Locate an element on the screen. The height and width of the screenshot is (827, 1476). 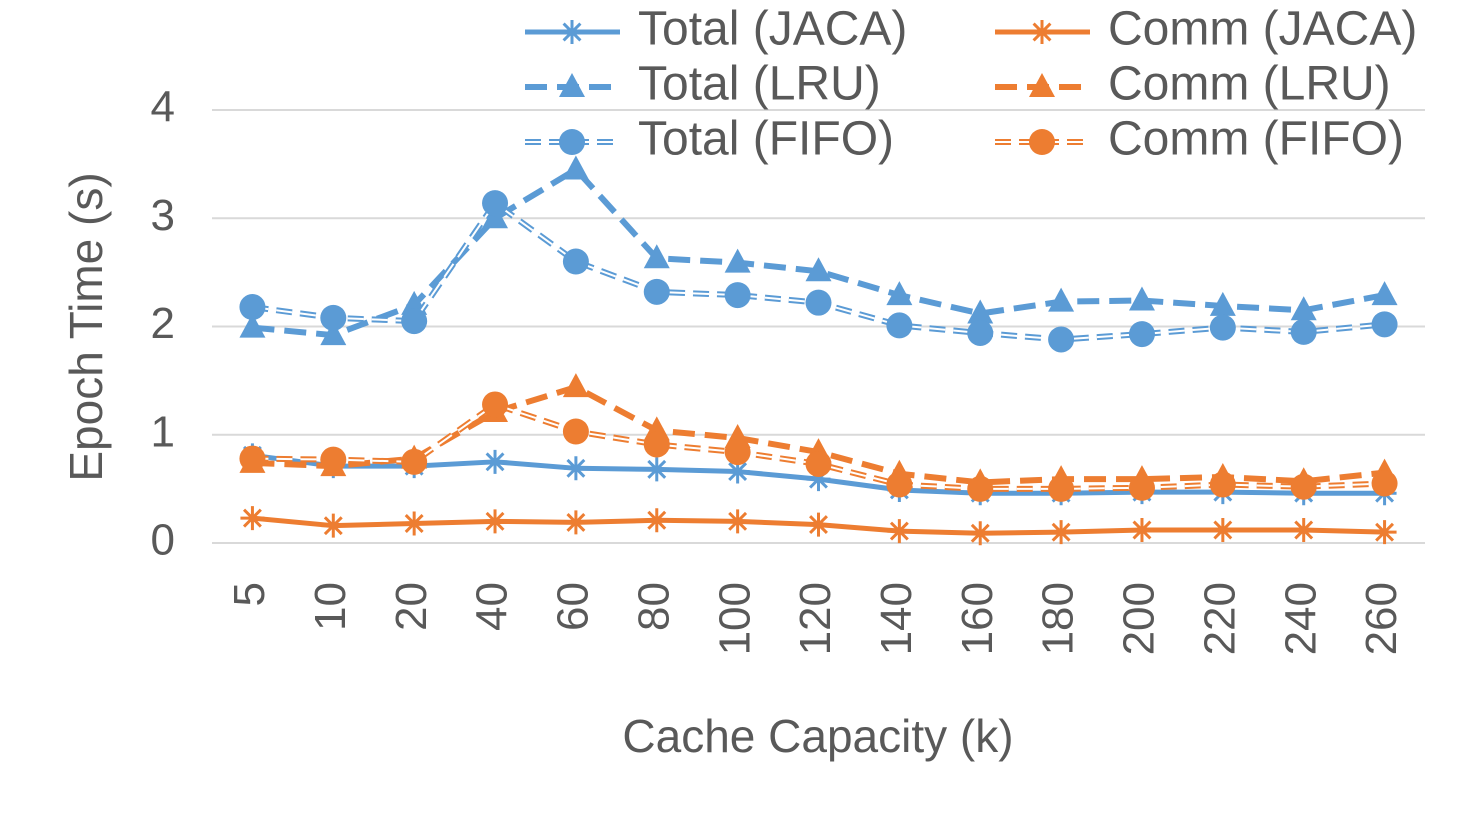
y-tick-label: 1 is located at coordinates (163, 431).